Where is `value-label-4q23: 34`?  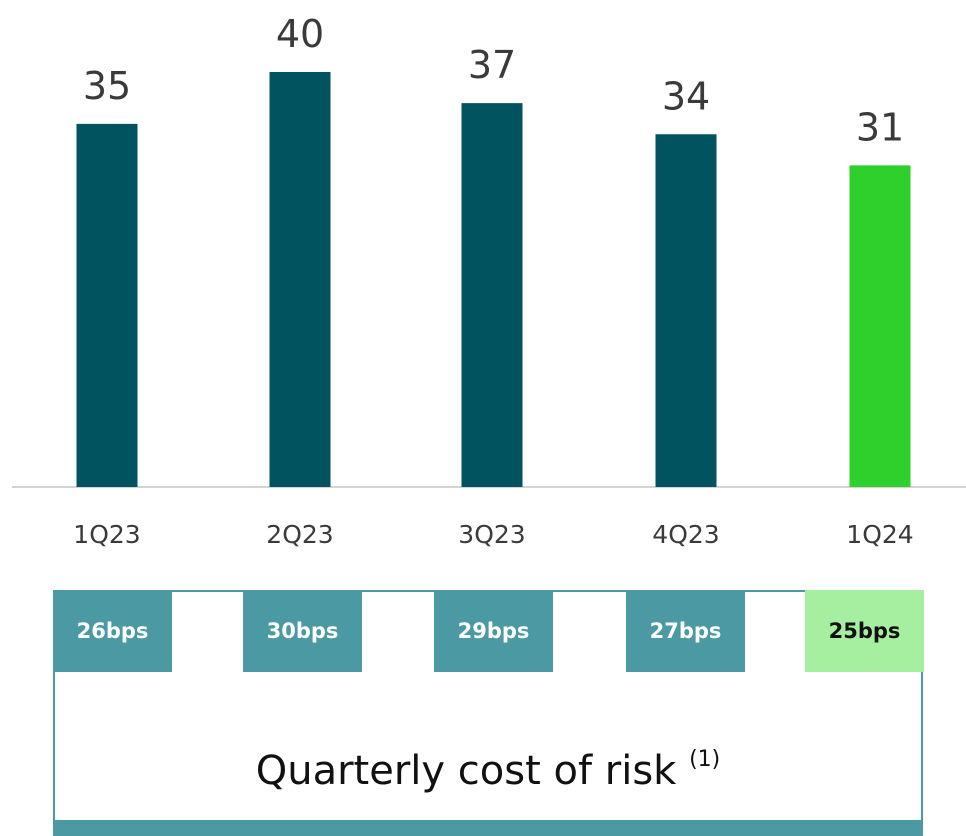
value-label-4q23: 34 is located at coordinates (686, 96).